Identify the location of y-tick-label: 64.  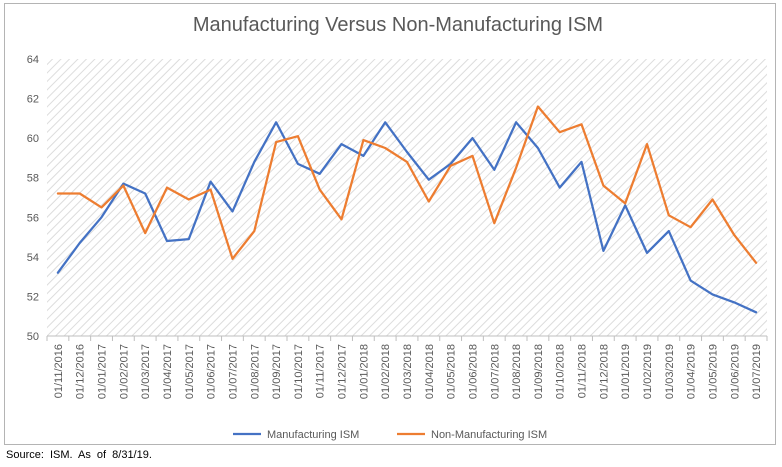
(33, 60).